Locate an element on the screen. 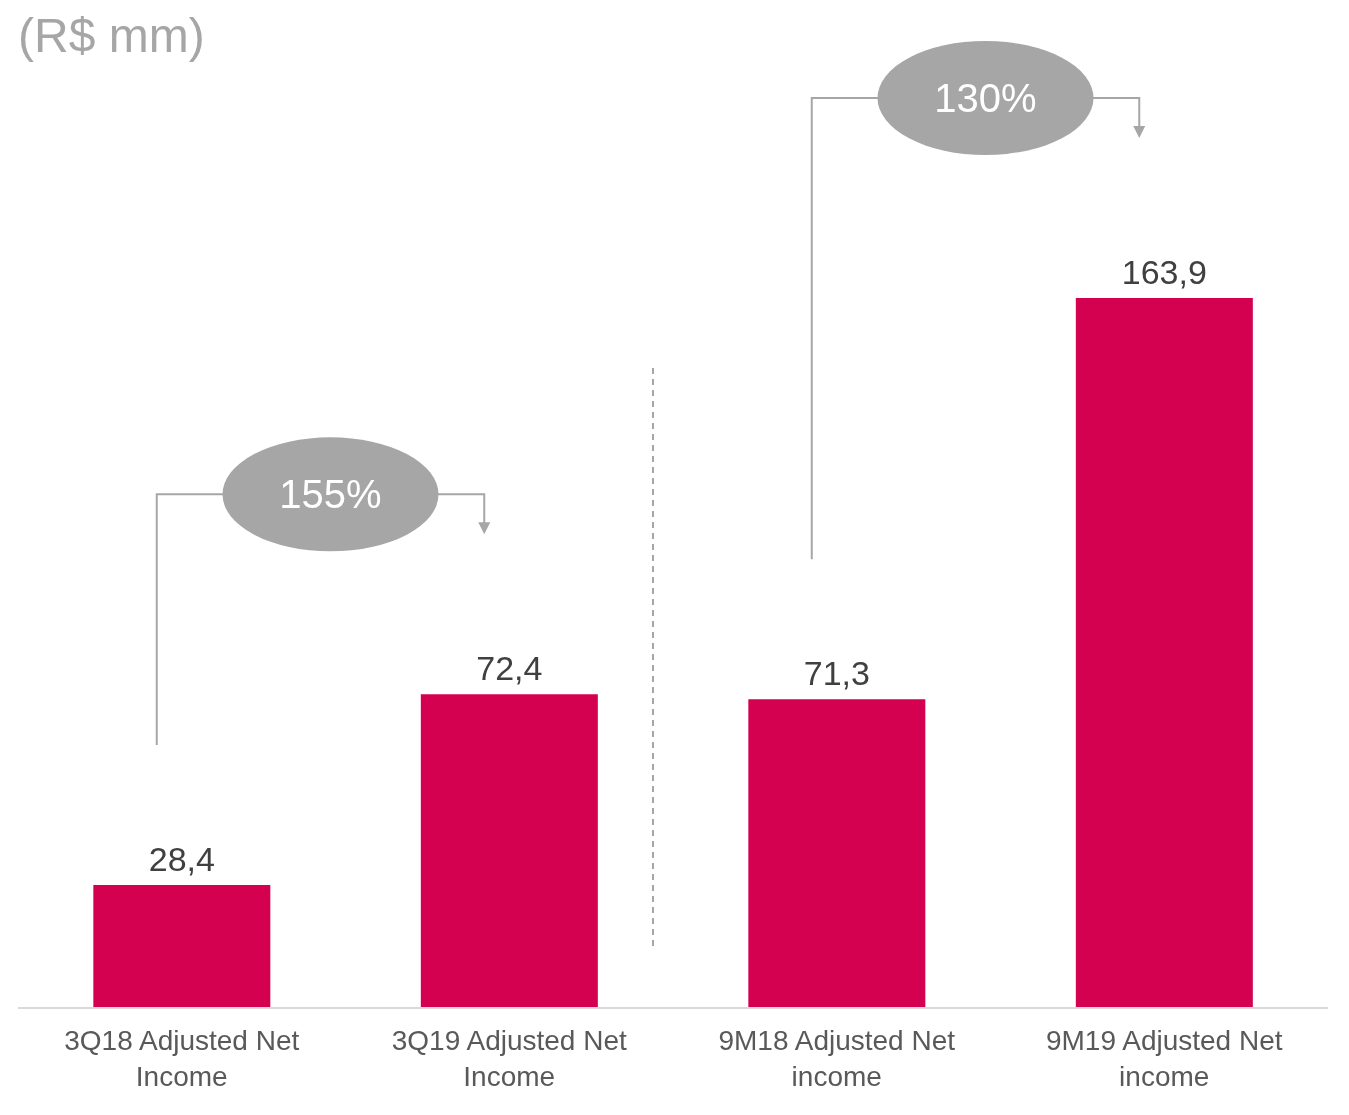 The width and height of the screenshot is (1349, 1115). data-label: 71,3 is located at coordinates (836, 673).